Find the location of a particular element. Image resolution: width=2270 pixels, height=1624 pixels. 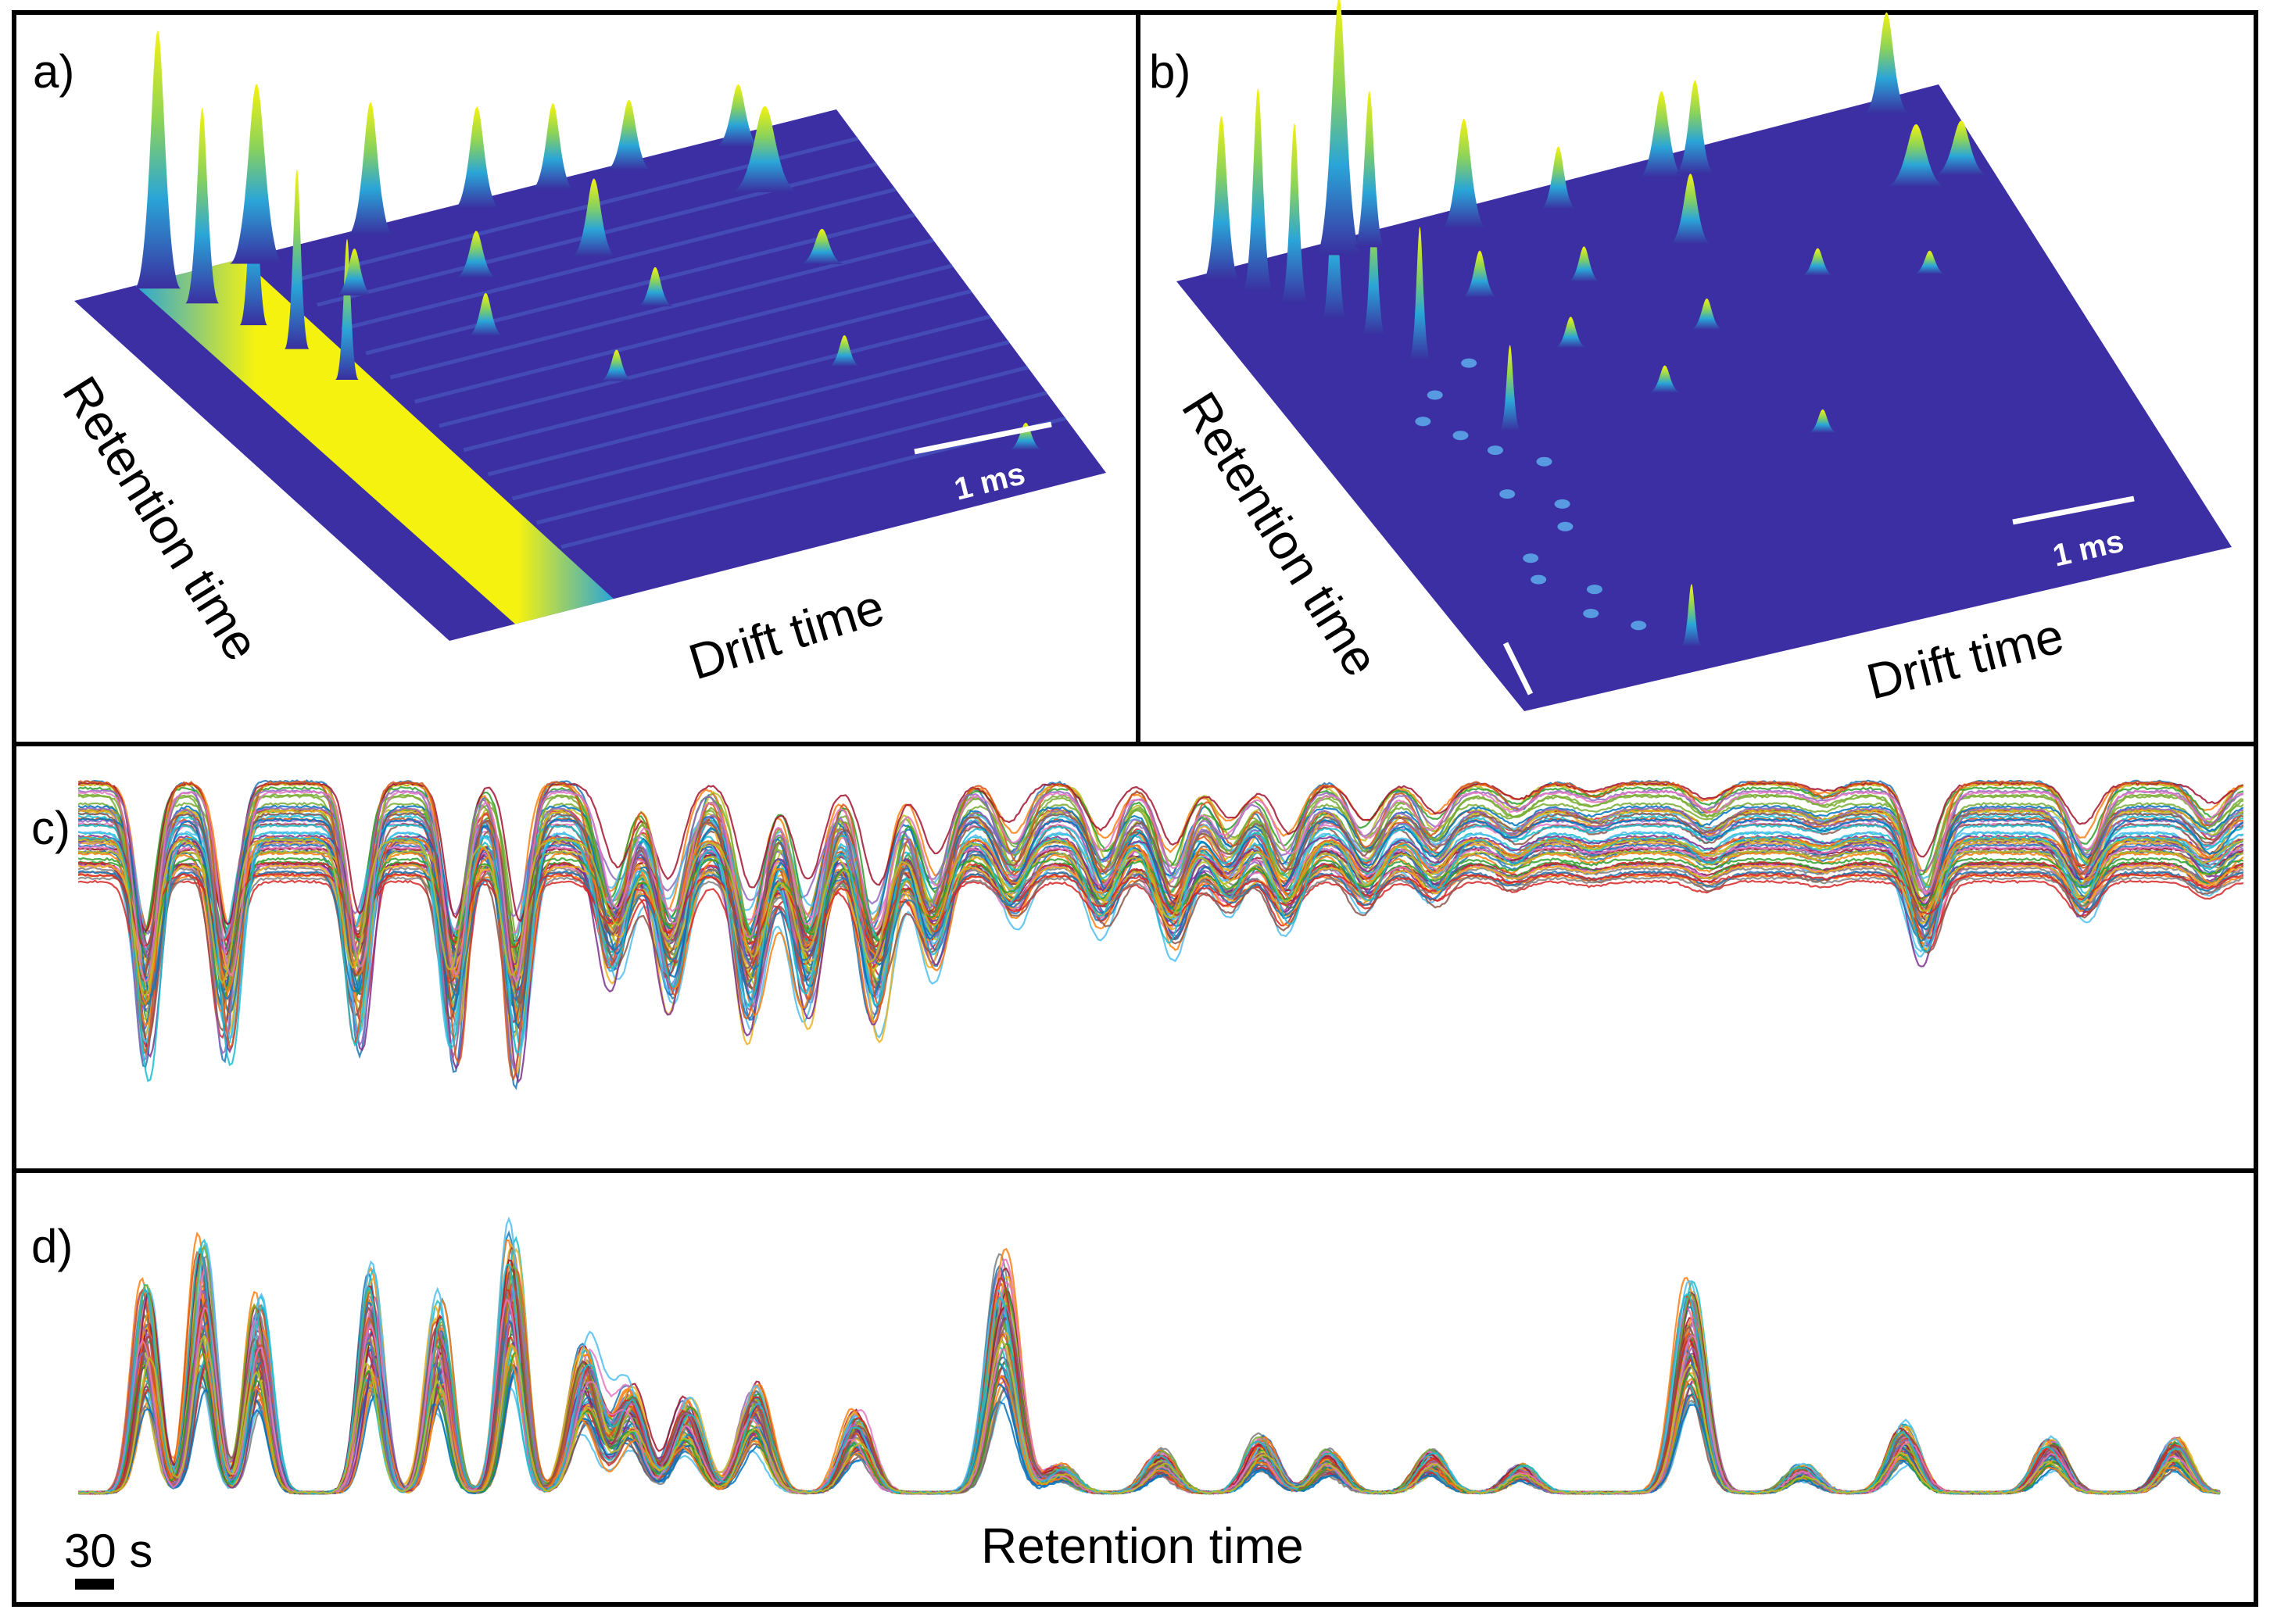

panel-d-label: d) is located at coordinates (52, 1246).